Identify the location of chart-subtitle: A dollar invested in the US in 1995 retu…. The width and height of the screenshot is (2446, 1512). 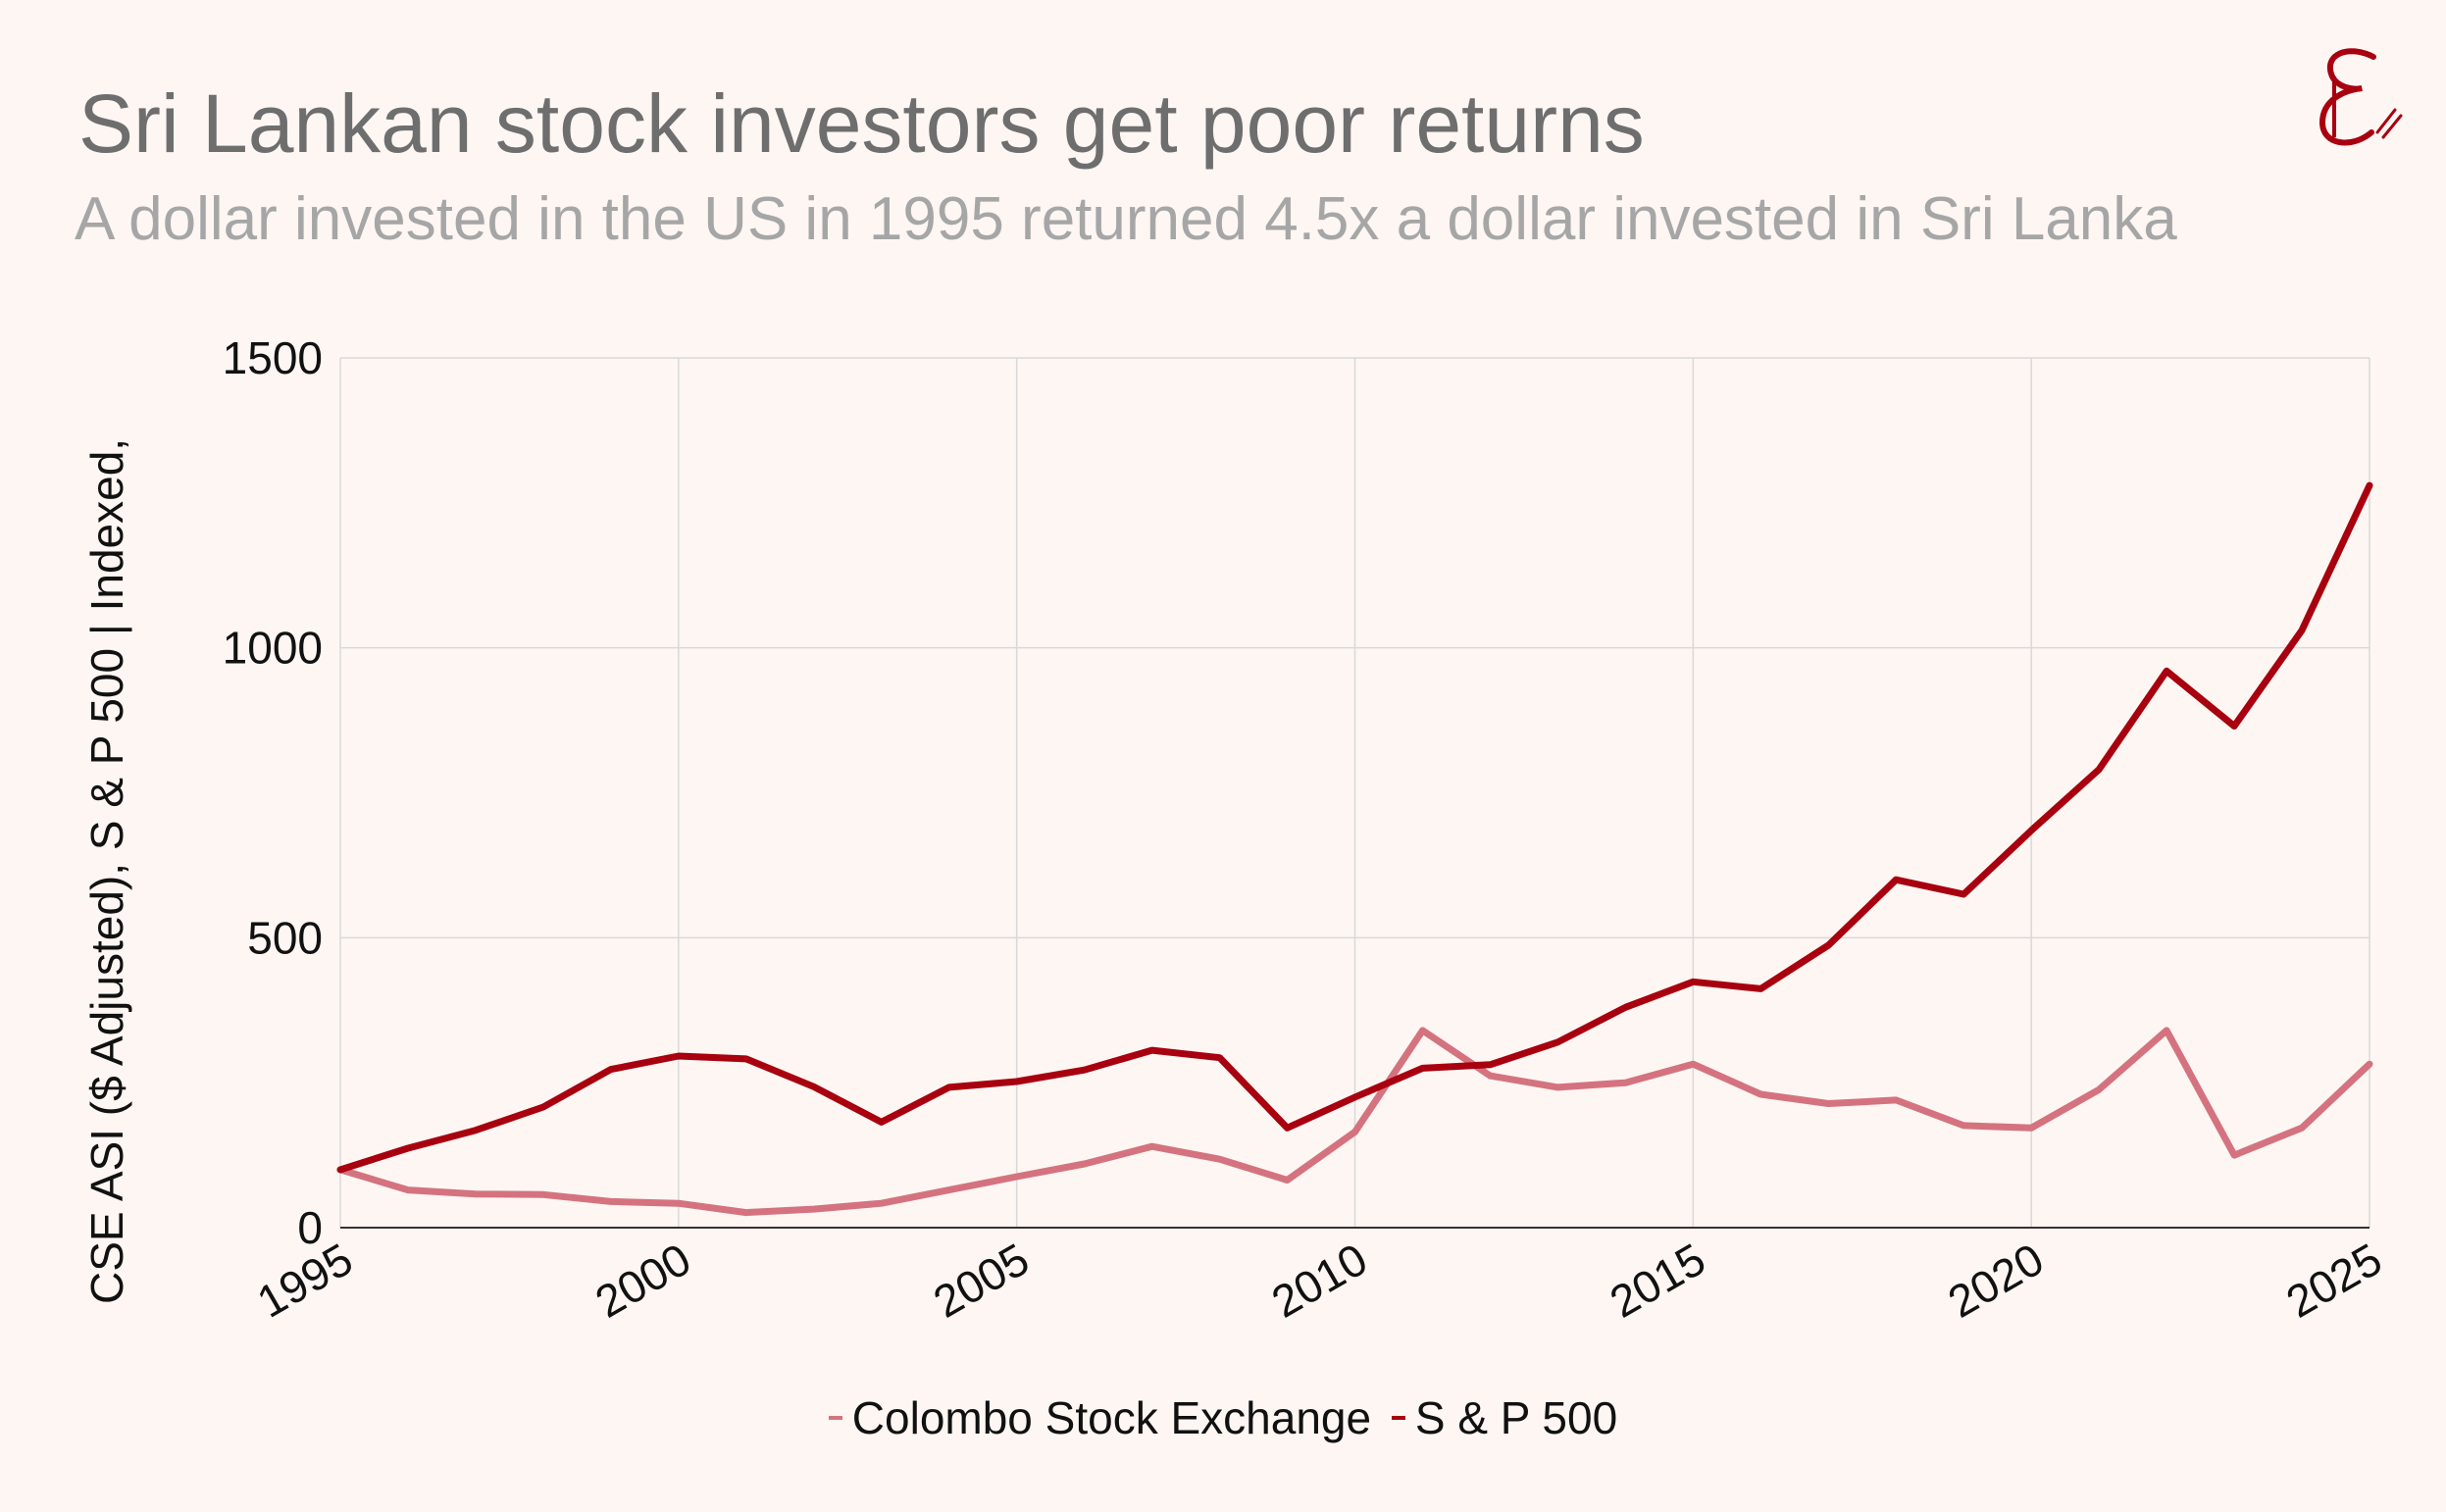
(1126, 219).